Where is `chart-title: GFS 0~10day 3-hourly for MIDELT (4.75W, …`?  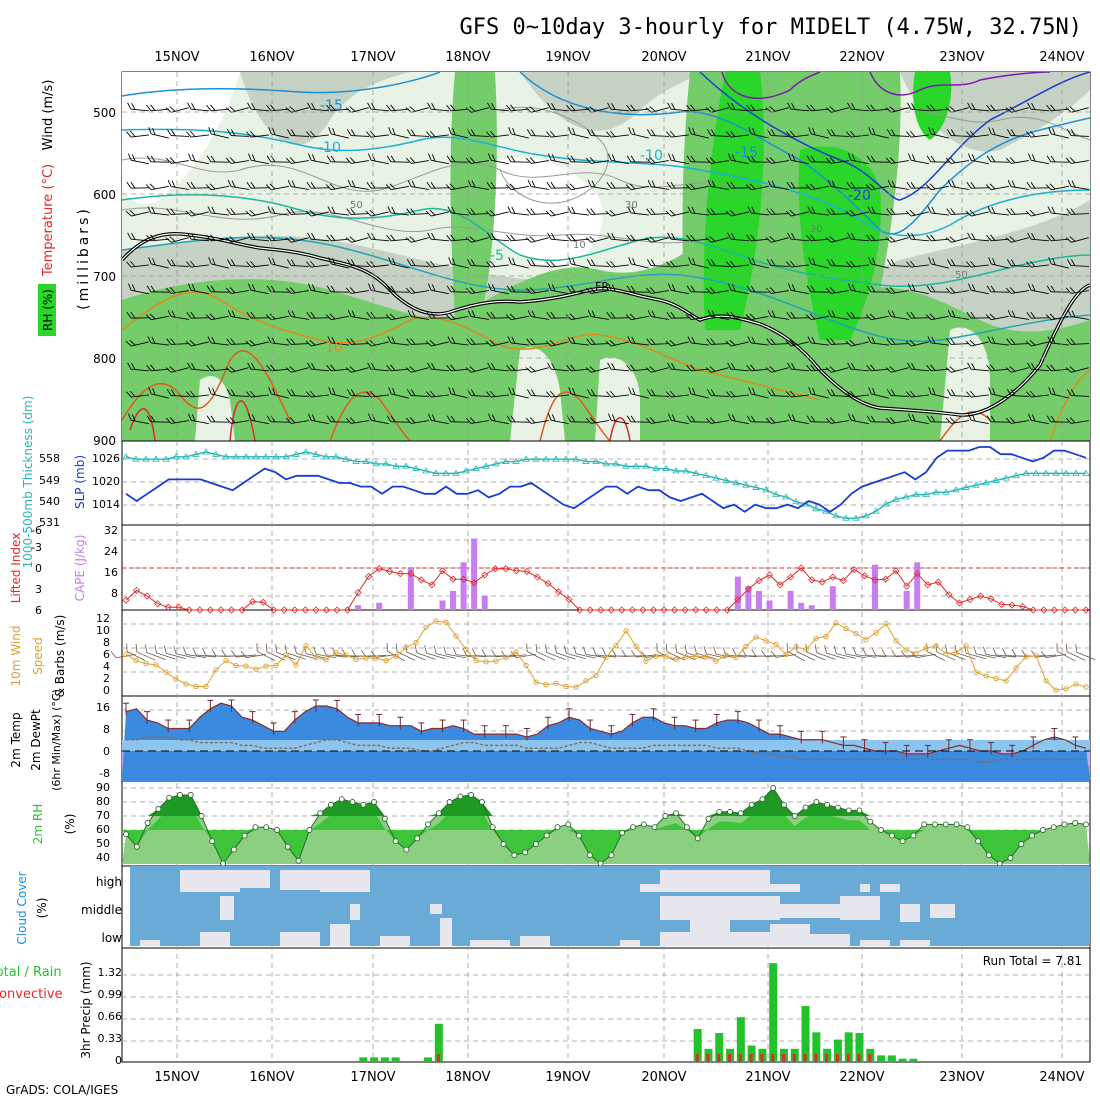 chart-title: GFS 0~10day 3-hourly for MIDELT (4.75W, … is located at coordinates (770, 27).